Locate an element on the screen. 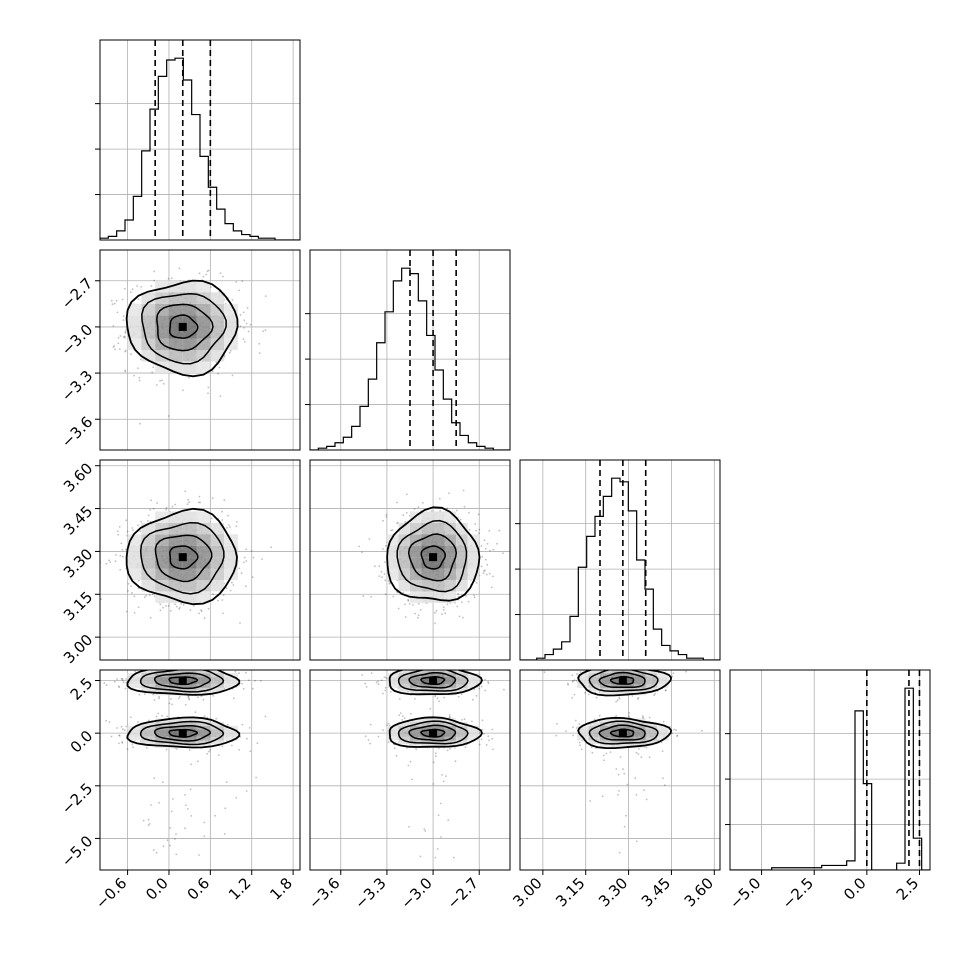 The width and height of the screenshot is (970, 974). panel-content is located at coordinates (437, 557).